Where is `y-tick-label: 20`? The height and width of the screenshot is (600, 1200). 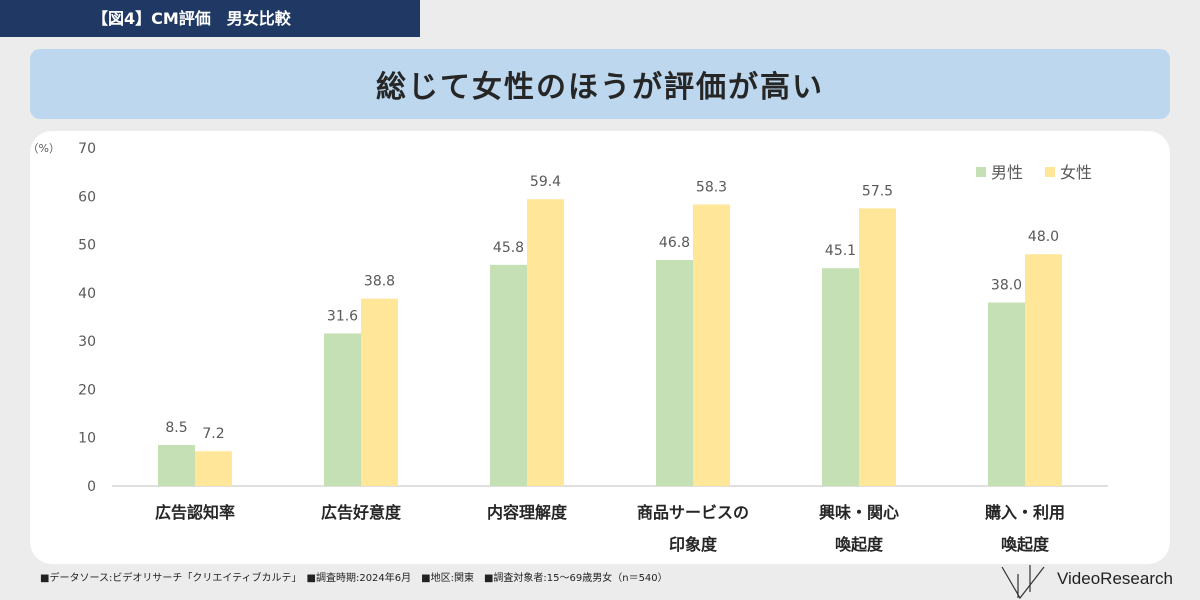 y-tick-label: 20 is located at coordinates (87, 390).